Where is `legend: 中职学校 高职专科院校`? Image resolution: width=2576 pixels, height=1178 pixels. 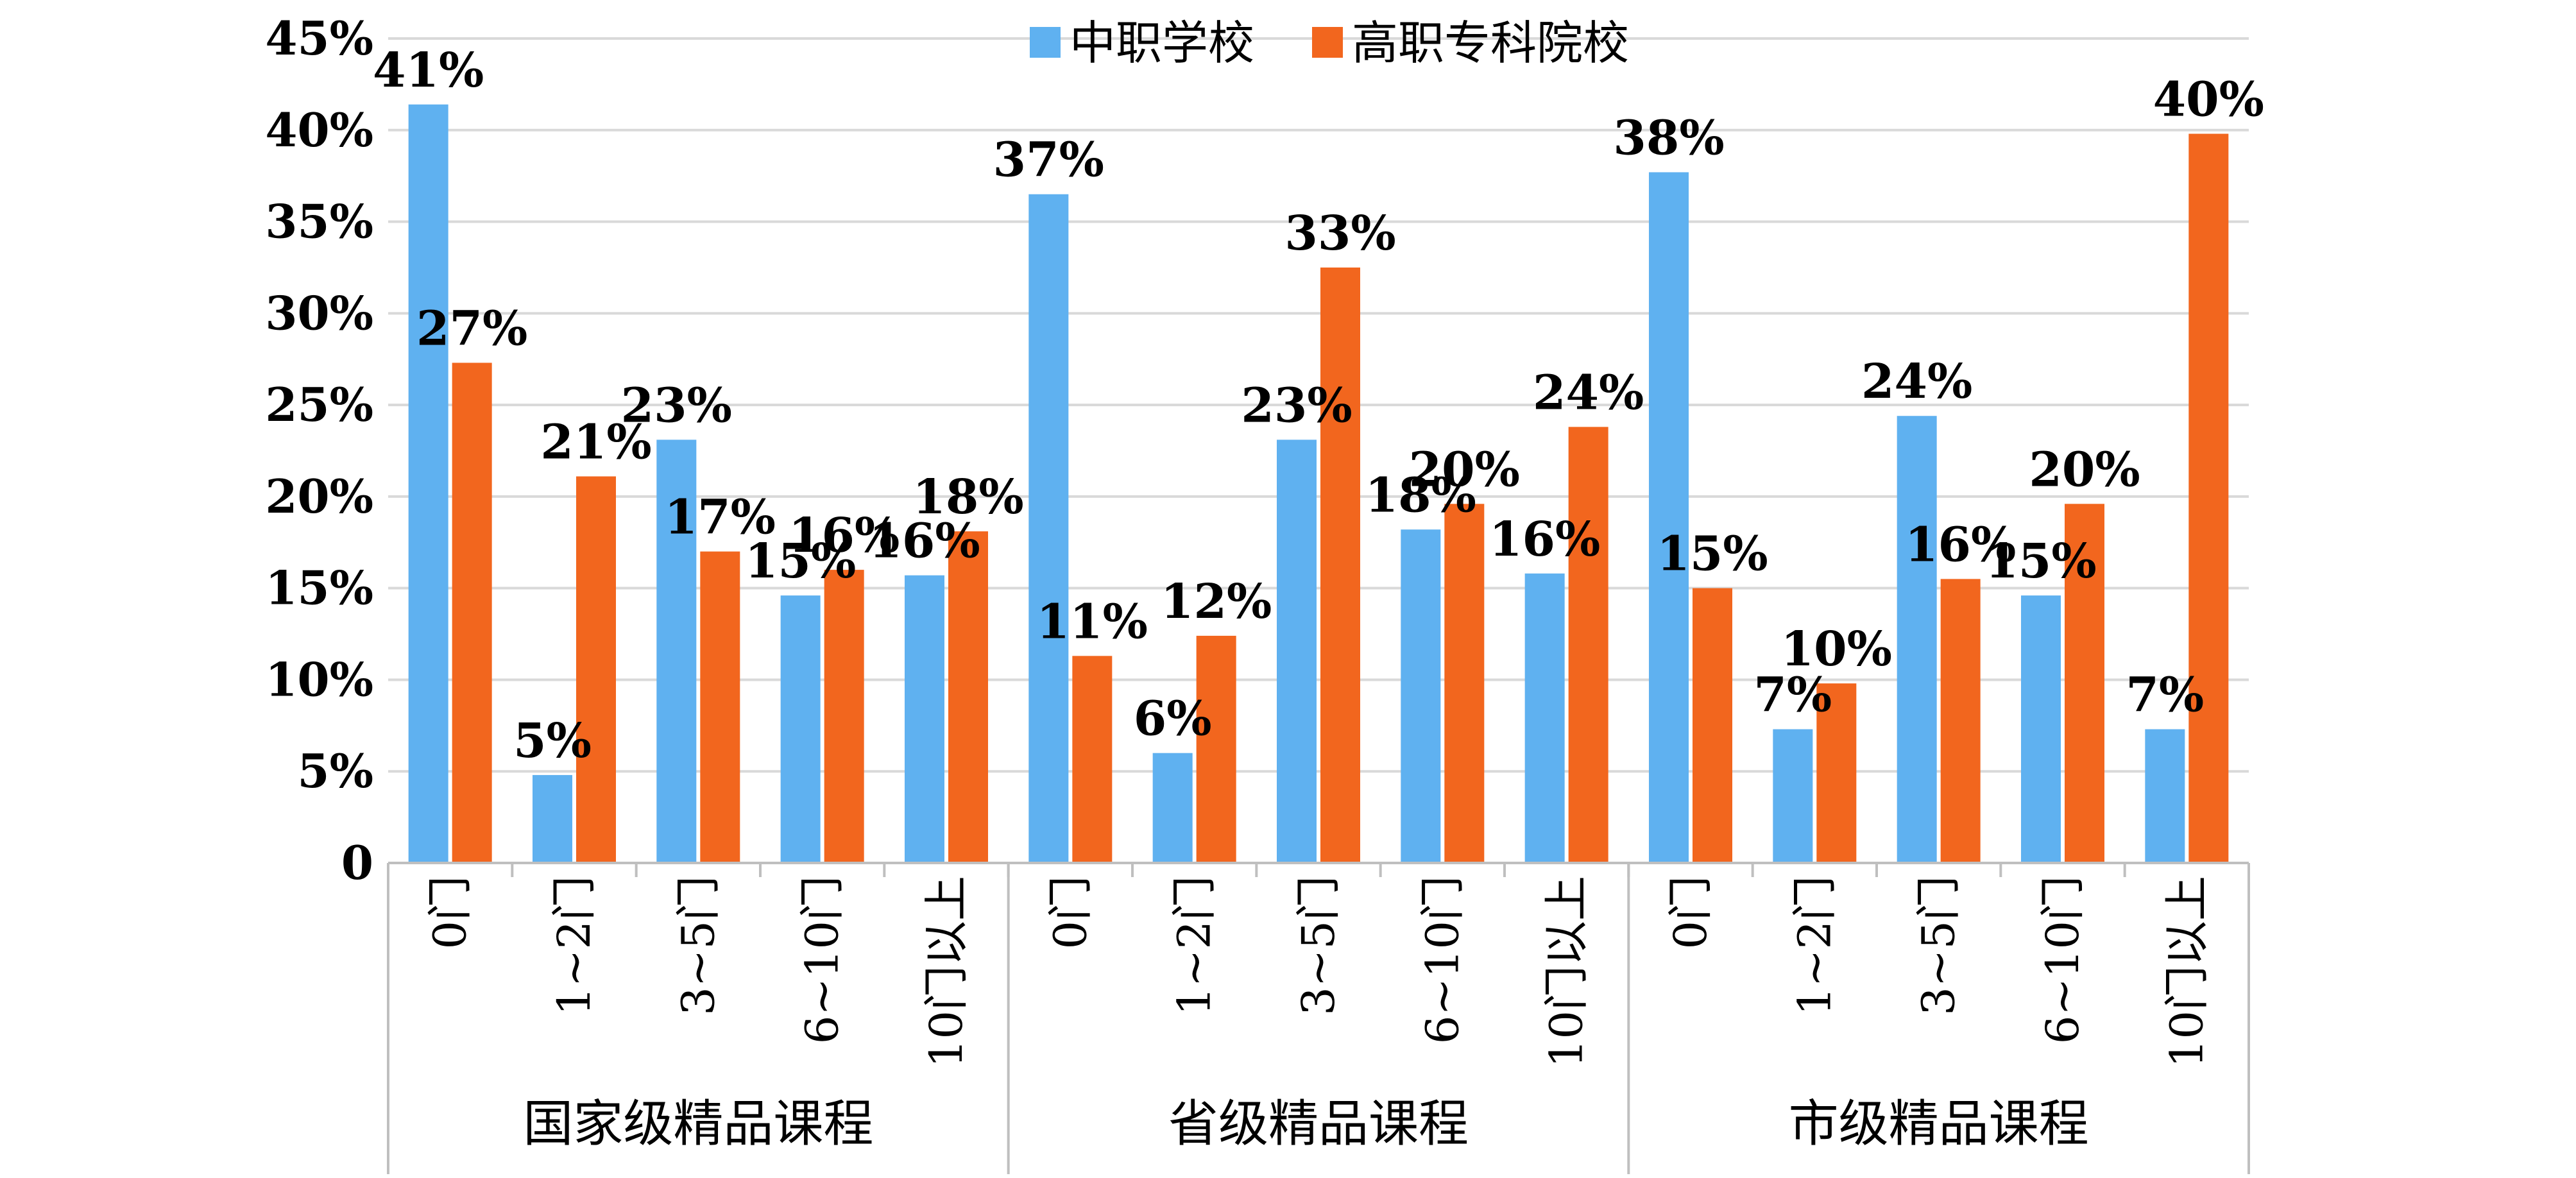 legend: 中职学校 高职专科院校 is located at coordinates (1329, 43).